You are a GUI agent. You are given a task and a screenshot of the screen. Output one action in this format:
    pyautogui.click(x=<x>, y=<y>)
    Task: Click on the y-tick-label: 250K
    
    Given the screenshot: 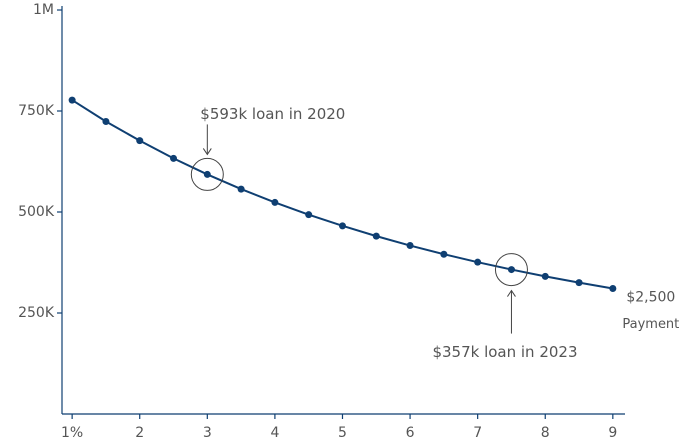 What is the action you would take?
    pyautogui.click(x=36, y=313)
    